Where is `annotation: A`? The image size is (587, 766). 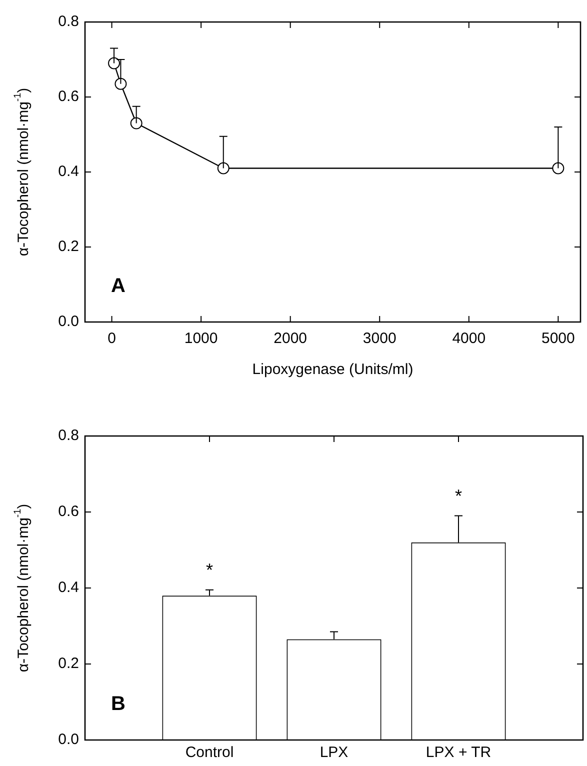
annotation: A is located at coordinates (118, 286).